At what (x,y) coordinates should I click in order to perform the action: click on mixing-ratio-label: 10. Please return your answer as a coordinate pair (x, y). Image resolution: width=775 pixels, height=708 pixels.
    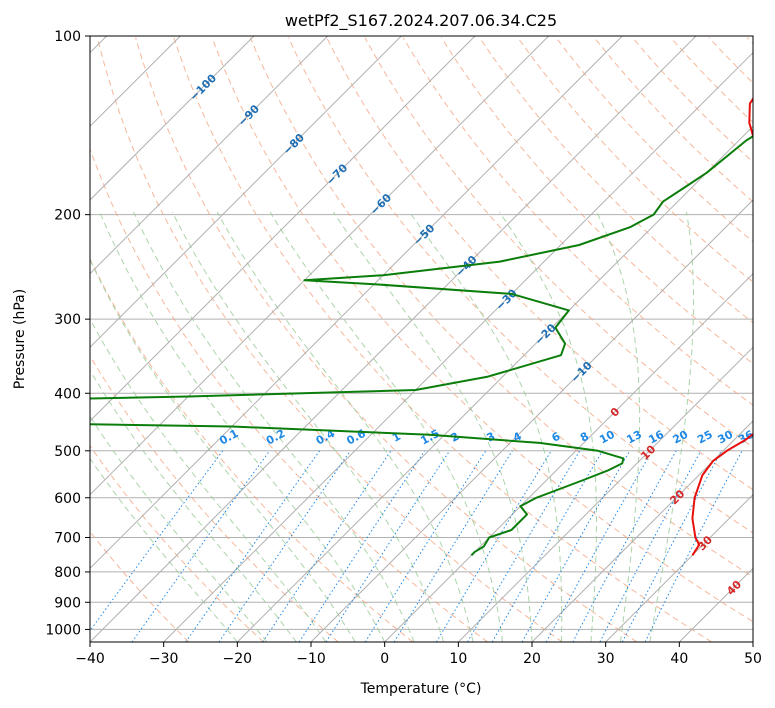
    Looking at the image, I should click on (607, 437).